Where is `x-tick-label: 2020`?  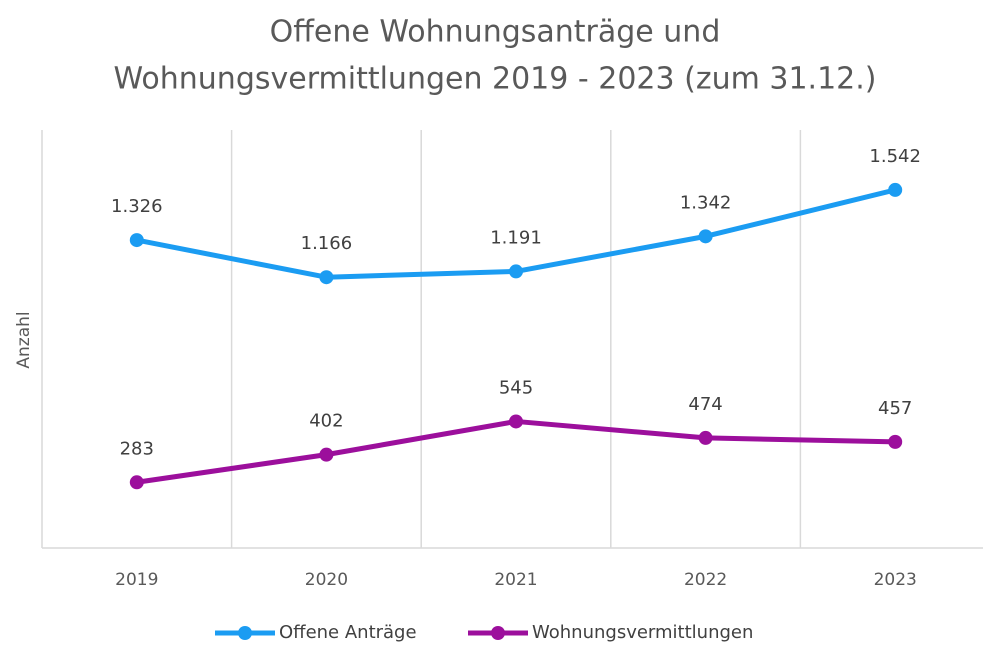 x-tick-label: 2020 is located at coordinates (326, 580).